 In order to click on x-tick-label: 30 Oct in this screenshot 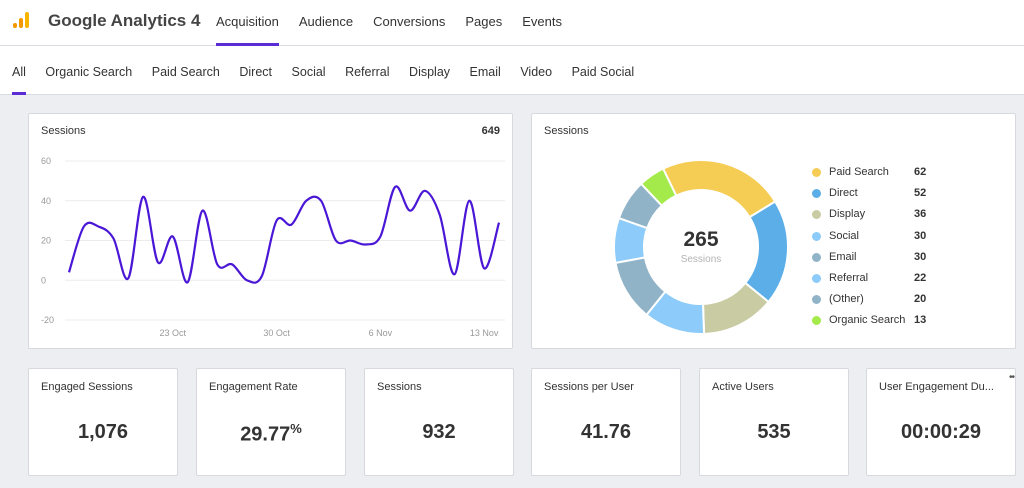, I will do `click(276, 333)`.